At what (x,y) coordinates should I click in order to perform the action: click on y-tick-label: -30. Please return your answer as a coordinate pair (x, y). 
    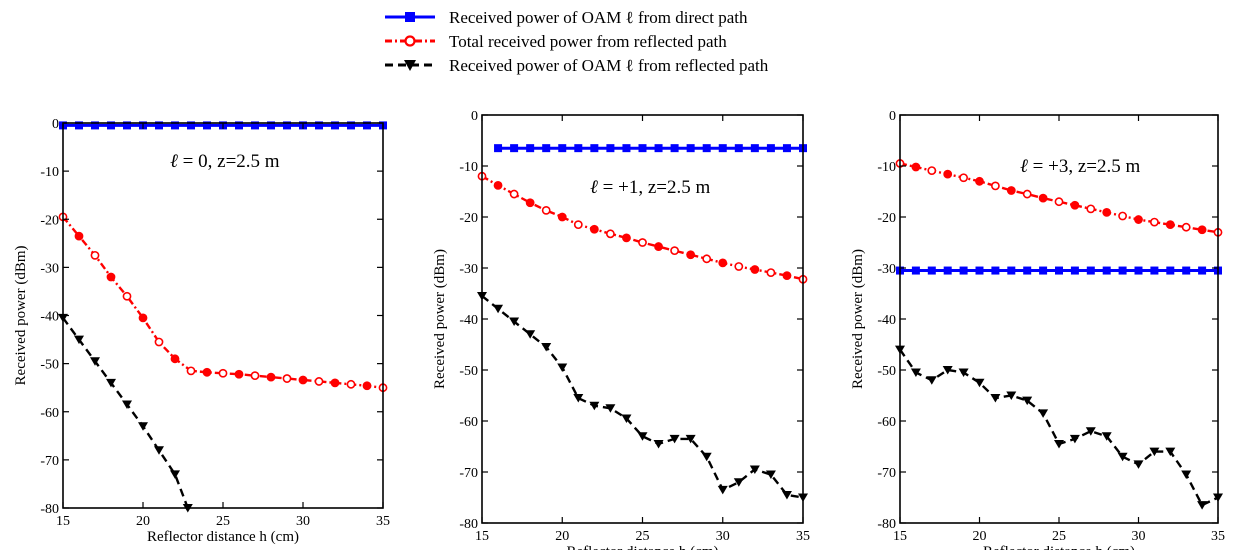
    Looking at the image, I should click on (49, 268).